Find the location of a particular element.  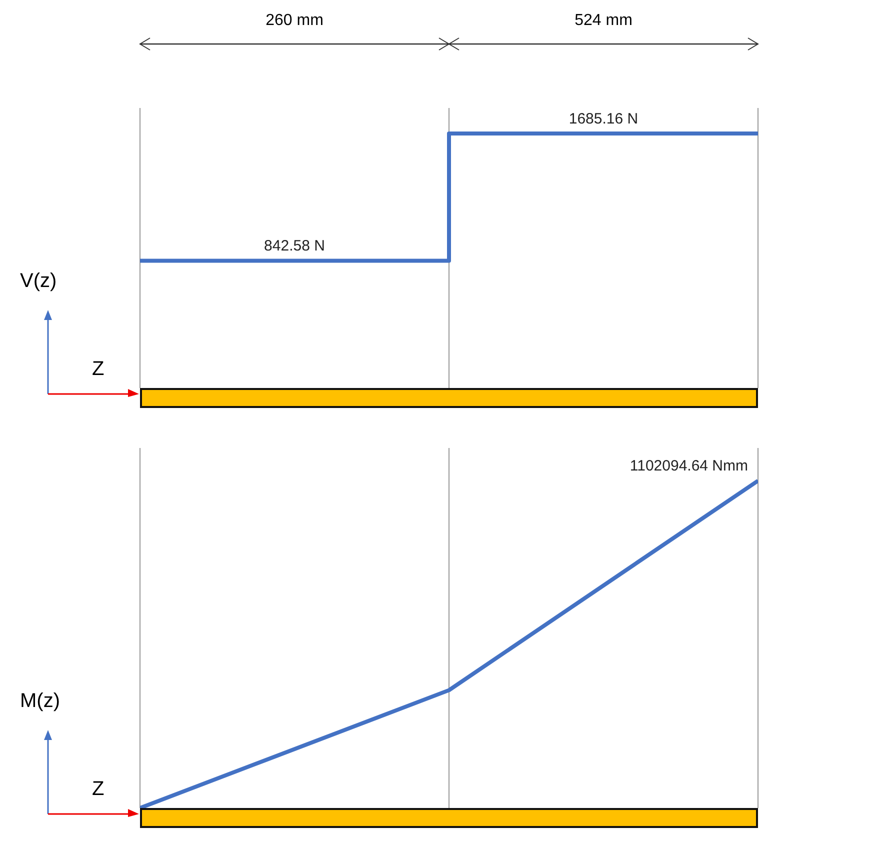

y-axis-title: M(z) is located at coordinates (40, 701).